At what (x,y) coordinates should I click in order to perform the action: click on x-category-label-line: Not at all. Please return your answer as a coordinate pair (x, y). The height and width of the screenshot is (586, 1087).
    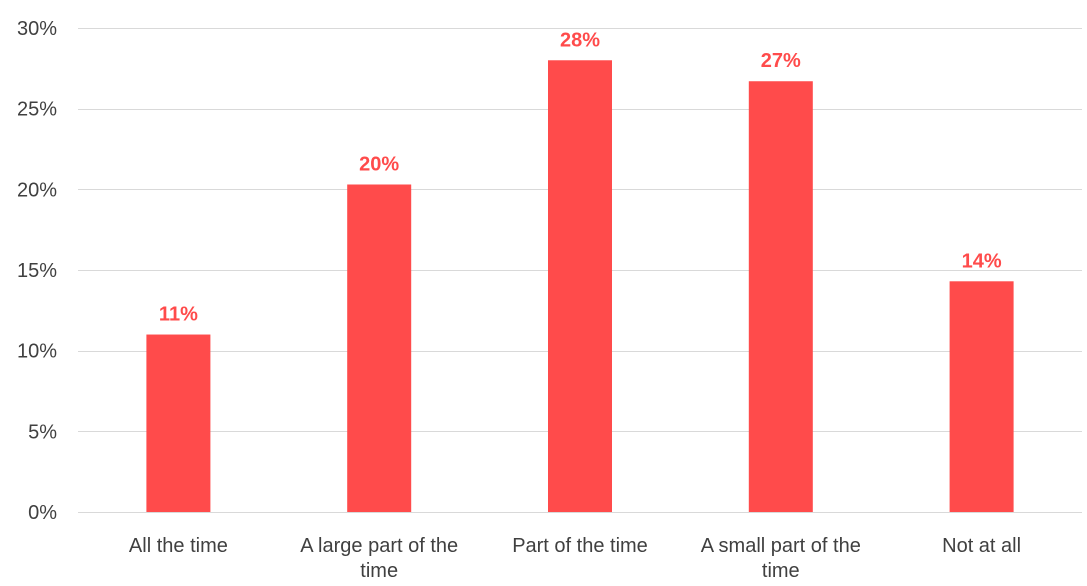
    Looking at the image, I should click on (981, 546).